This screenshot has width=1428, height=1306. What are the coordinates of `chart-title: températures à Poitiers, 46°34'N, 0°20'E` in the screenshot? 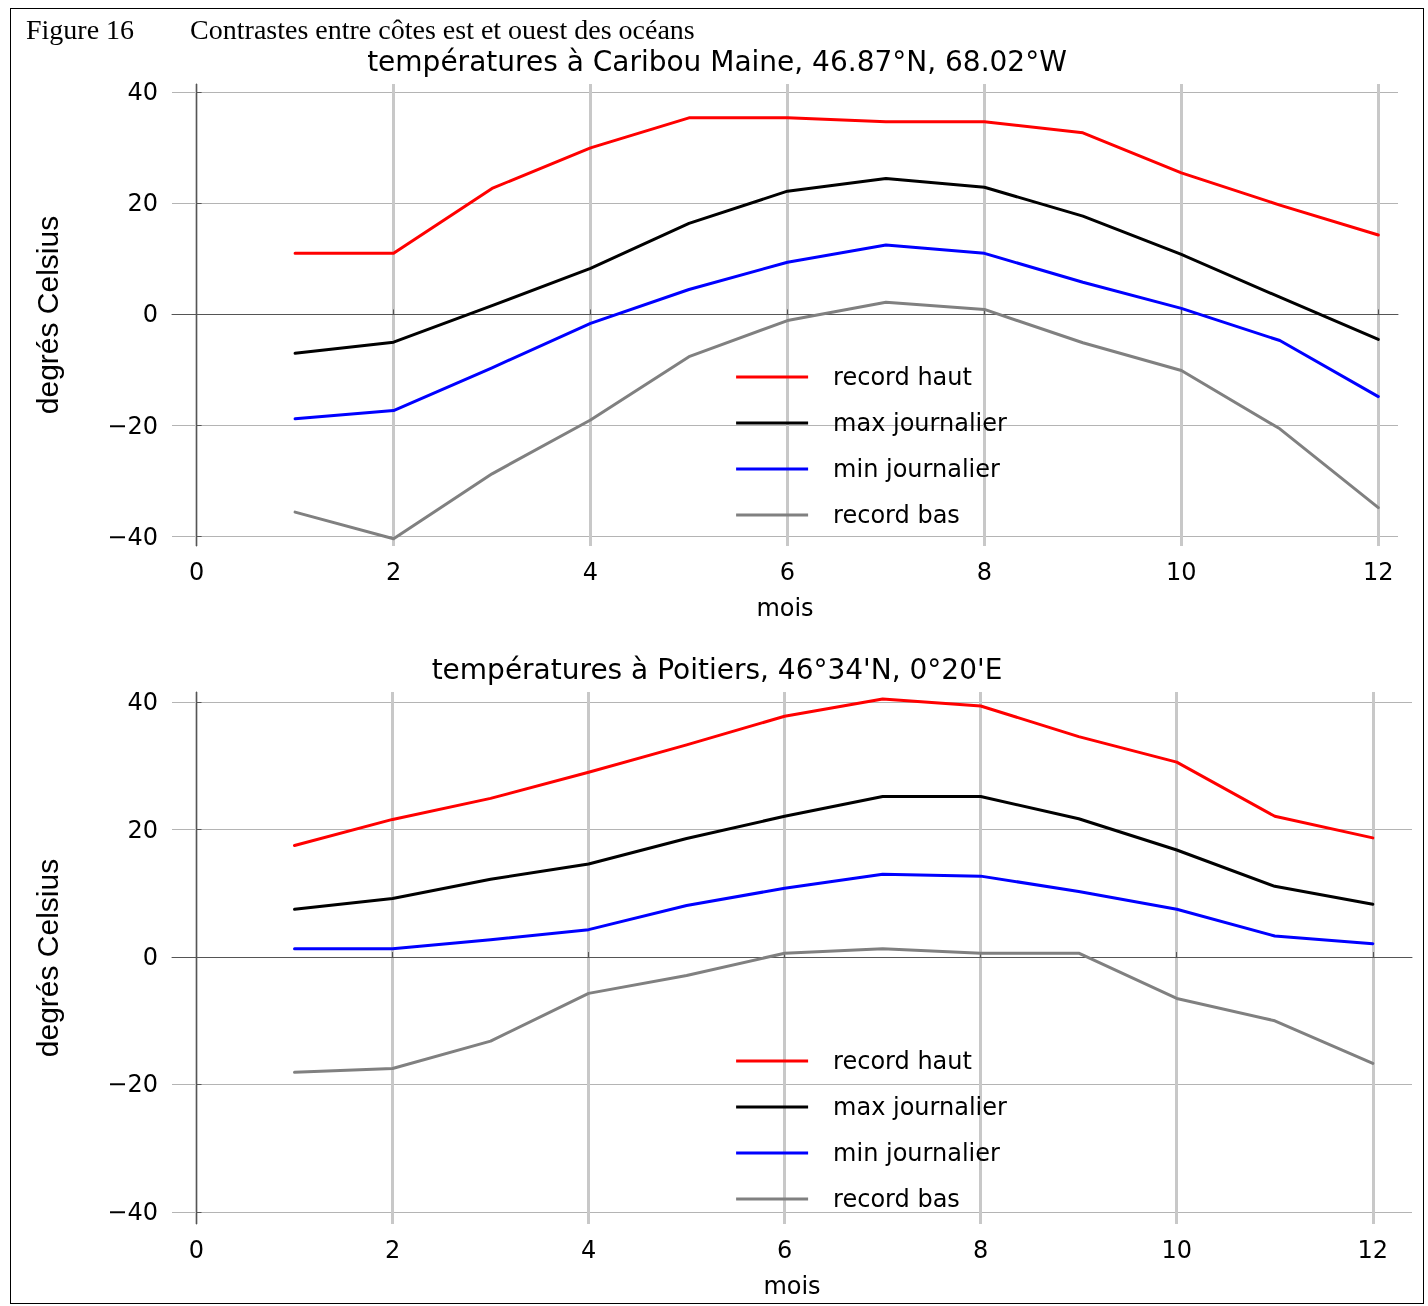 It's located at (717, 669).